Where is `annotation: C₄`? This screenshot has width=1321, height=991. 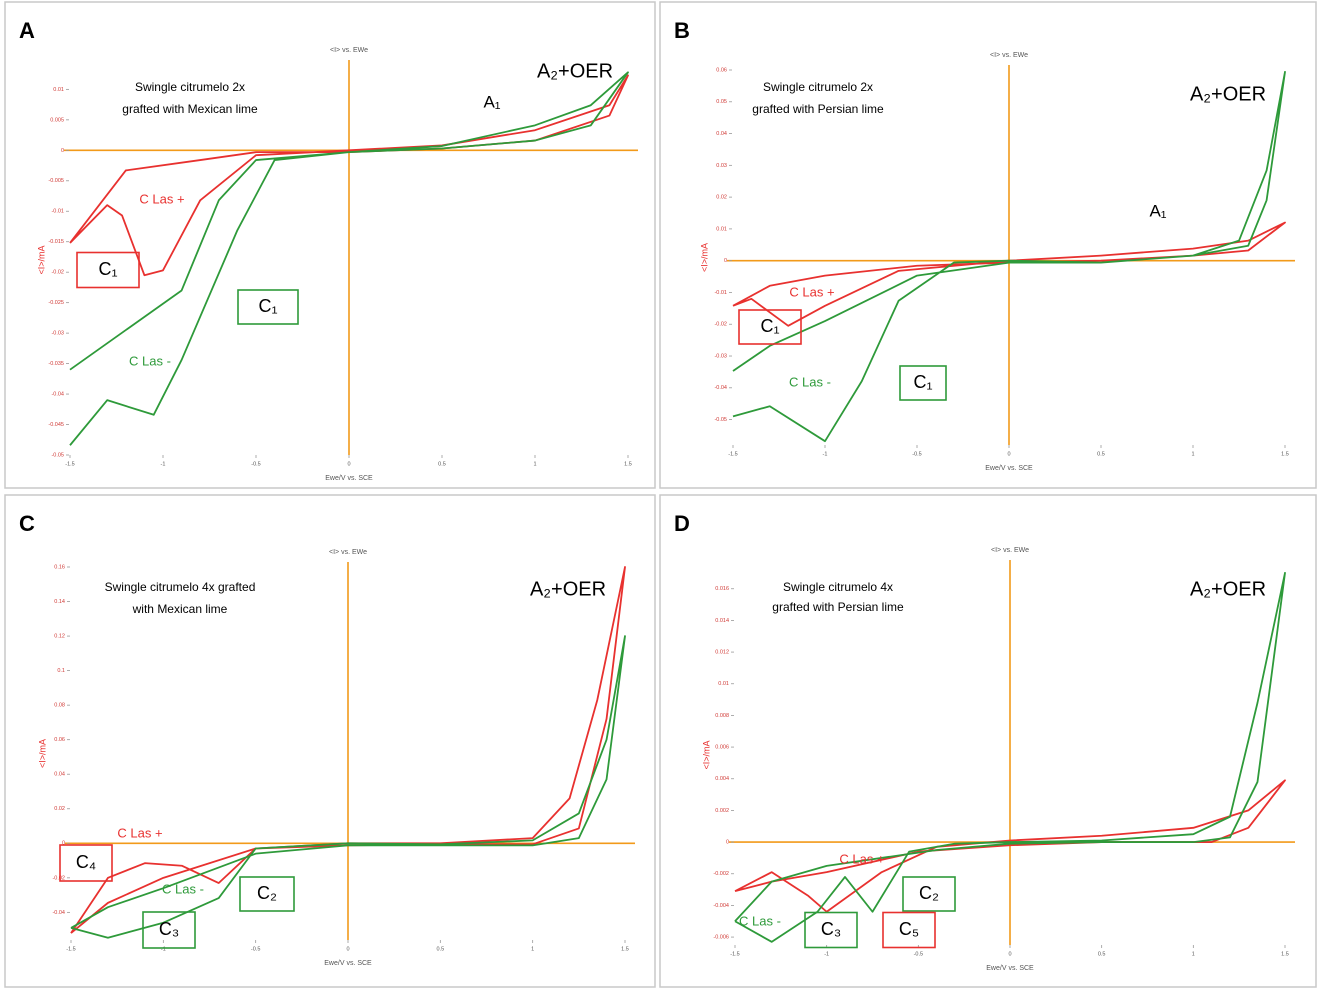
annotation: C₄ is located at coordinates (86, 862).